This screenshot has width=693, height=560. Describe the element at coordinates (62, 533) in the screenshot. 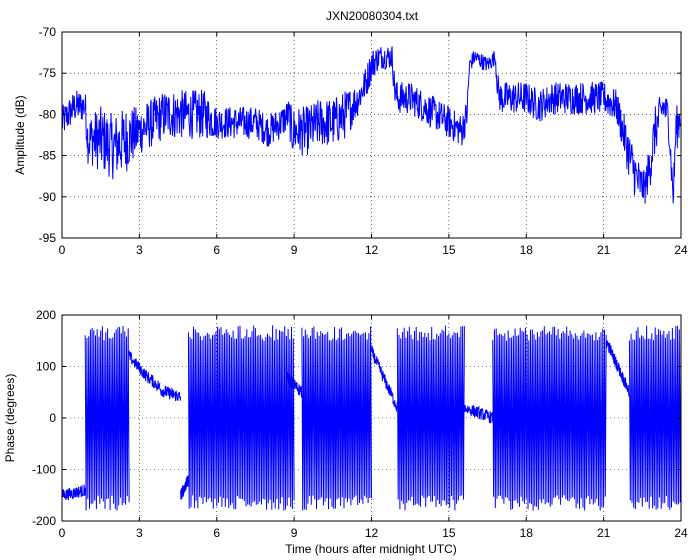

I see `phase-x-tick-label: 0` at that location.